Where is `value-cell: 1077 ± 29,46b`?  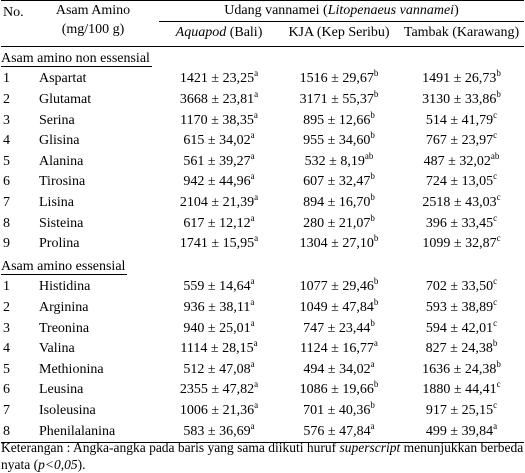
value-cell: 1077 ± 29,46b is located at coordinates (339, 287).